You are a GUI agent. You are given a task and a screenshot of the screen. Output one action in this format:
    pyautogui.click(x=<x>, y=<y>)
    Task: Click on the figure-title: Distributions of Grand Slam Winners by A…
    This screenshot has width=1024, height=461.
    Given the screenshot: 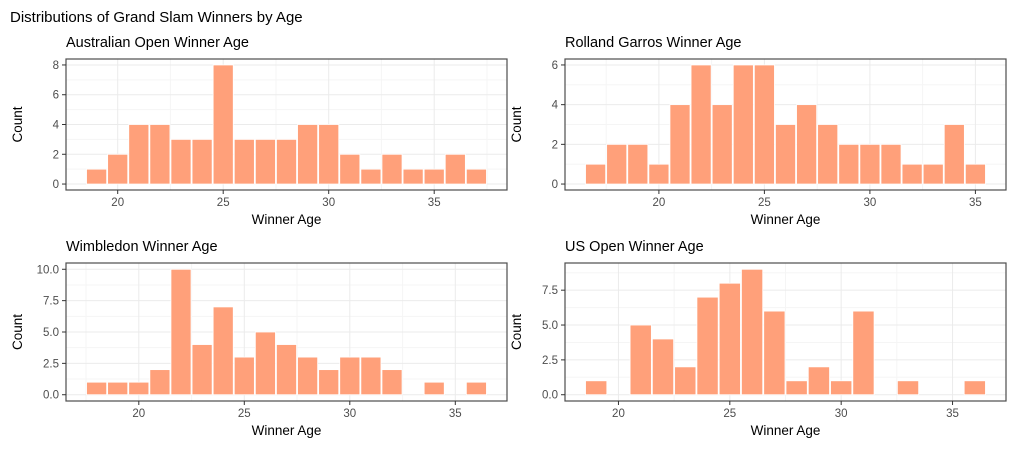 What is the action you would take?
    pyautogui.click(x=156, y=17)
    